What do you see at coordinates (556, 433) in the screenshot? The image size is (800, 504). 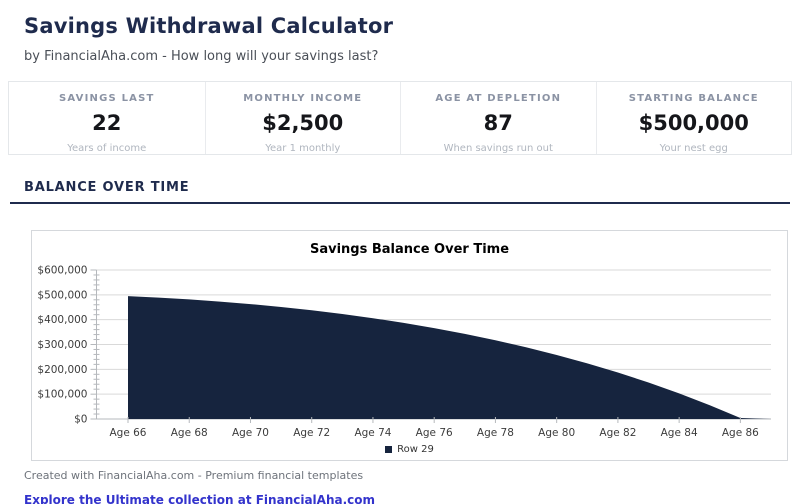 I see `svg-text: Age 80` at bounding box center [556, 433].